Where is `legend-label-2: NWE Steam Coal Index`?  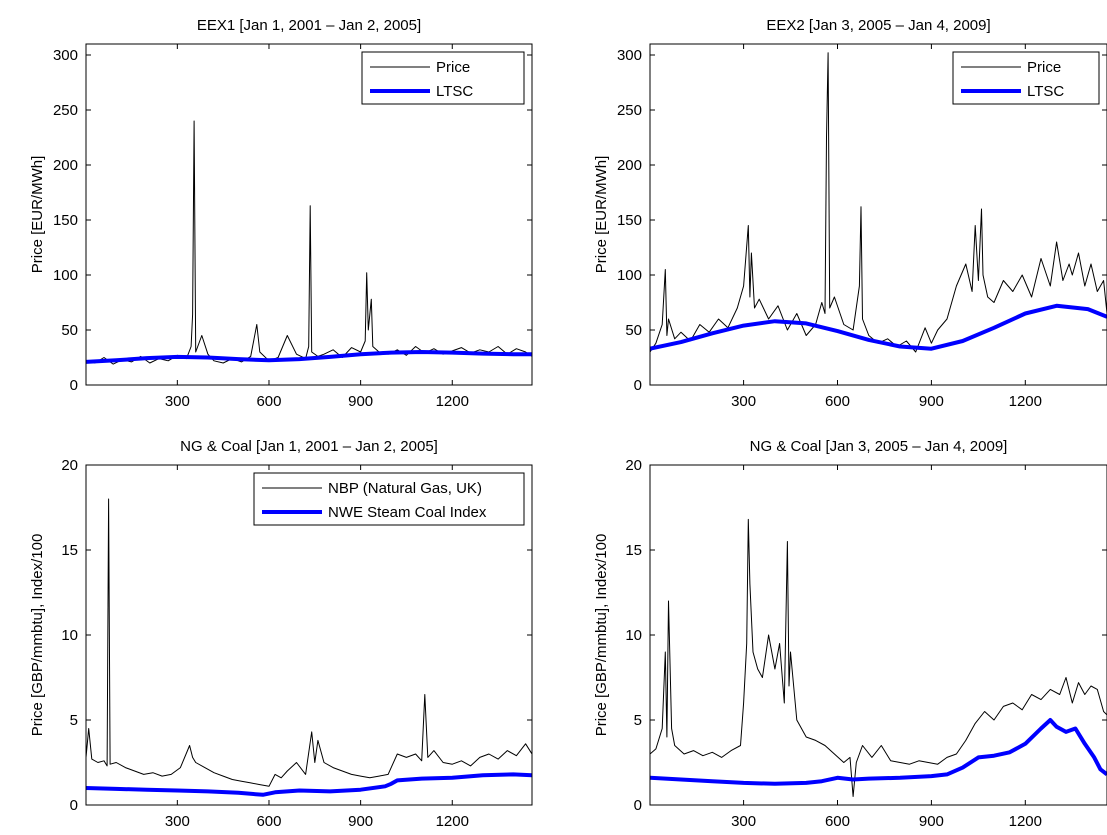
legend-label-2: NWE Steam Coal Index is located at coordinates (407, 512).